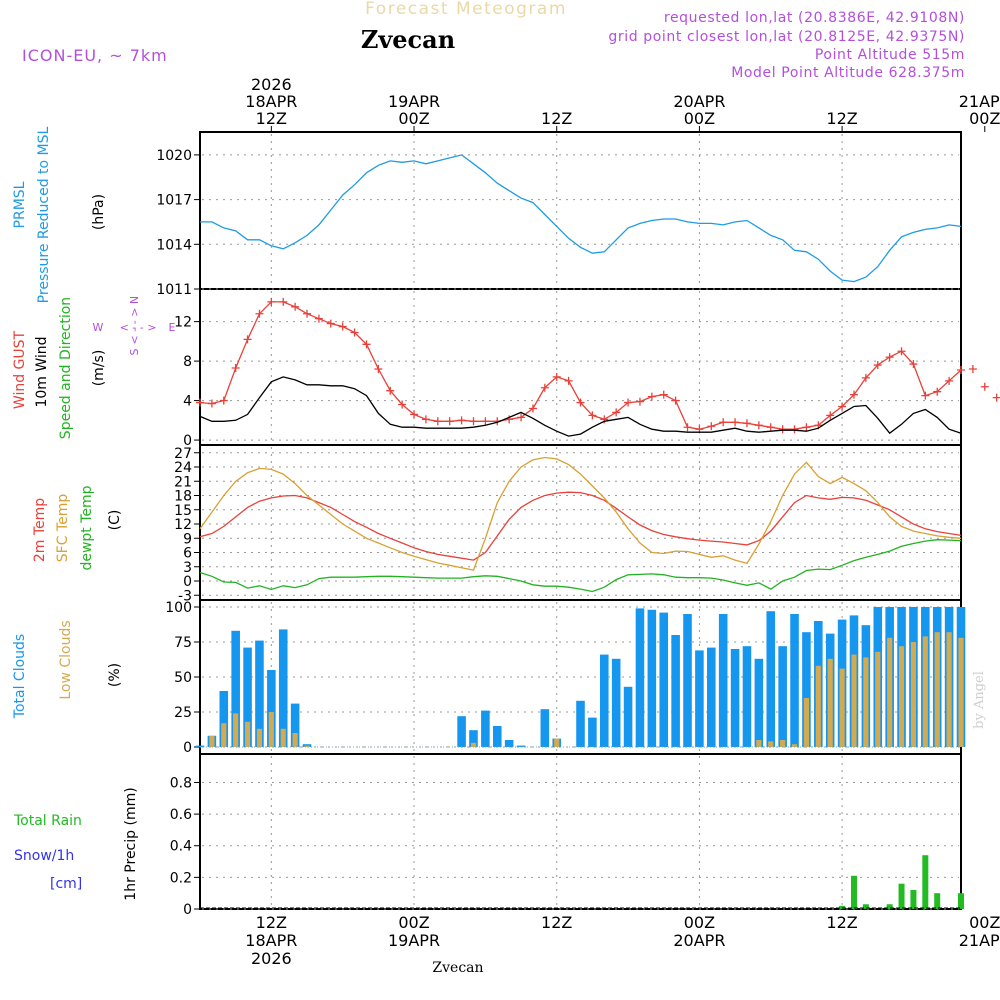  I want to click on y-tick-label: 1020, so click(174, 156).